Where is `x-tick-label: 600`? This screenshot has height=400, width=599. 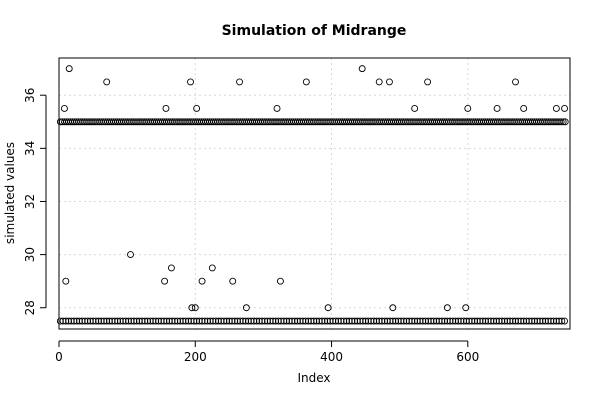 x-tick-label: 600 is located at coordinates (467, 357).